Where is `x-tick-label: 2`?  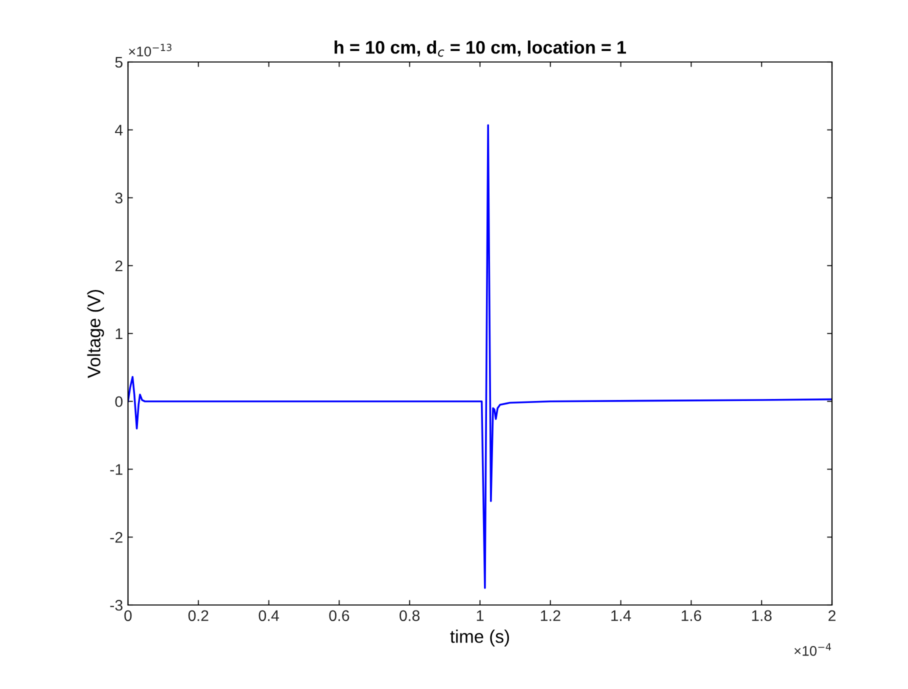
x-tick-label: 2 is located at coordinates (832, 615).